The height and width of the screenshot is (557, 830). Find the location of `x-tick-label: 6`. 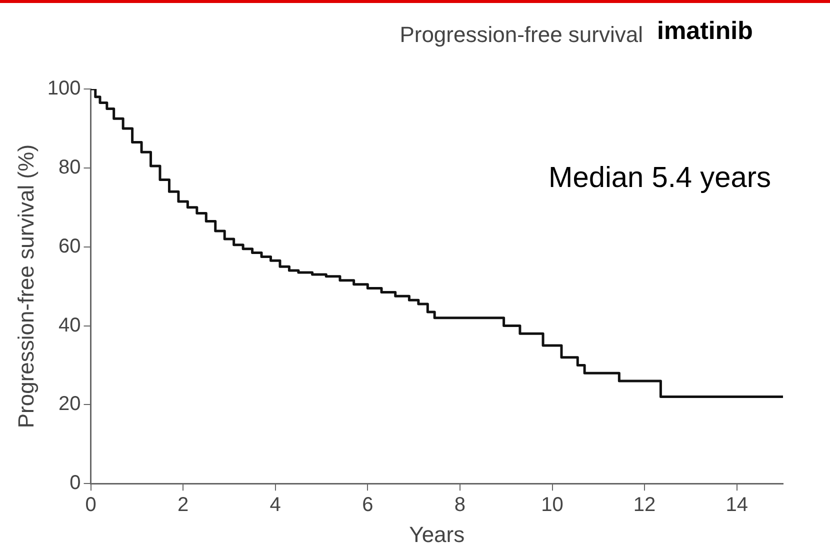

x-tick-label: 6 is located at coordinates (368, 505).